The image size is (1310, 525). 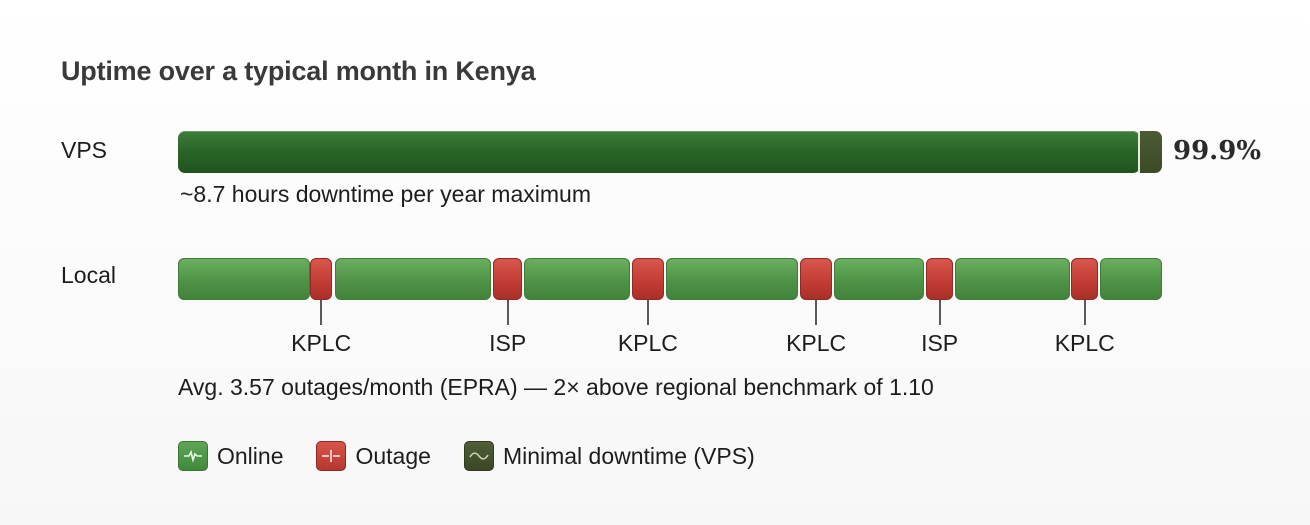 What do you see at coordinates (331, 456) in the screenshot?
I see `break-icon` at bounding box center [331, 456].